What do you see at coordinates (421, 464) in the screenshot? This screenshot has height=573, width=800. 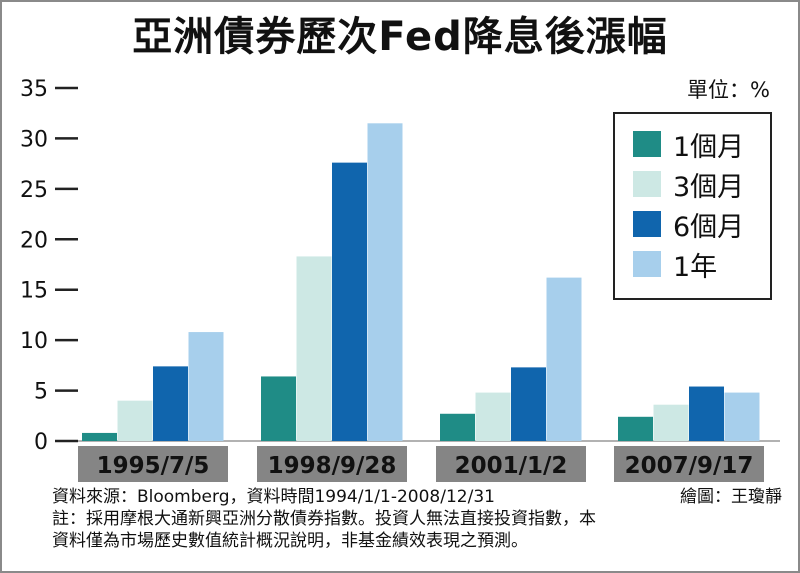 I see `x-axis: 1995/7/5 1998/9/28 2001/1/2 2007/9/17` at bounding box center [421, 464].